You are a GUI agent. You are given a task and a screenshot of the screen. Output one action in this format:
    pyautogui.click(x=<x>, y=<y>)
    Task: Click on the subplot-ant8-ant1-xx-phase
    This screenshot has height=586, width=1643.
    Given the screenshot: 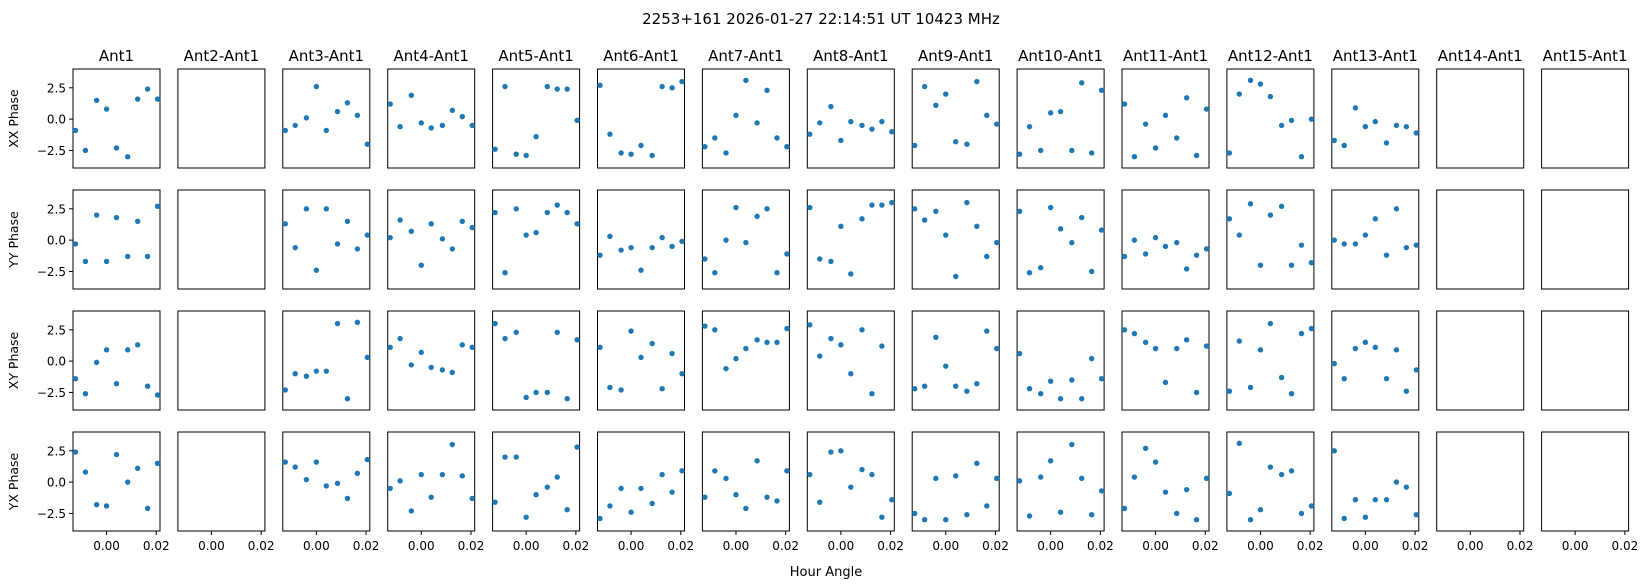 What is the action you would take?
    pyautogui.click(x=850, y=118)
    